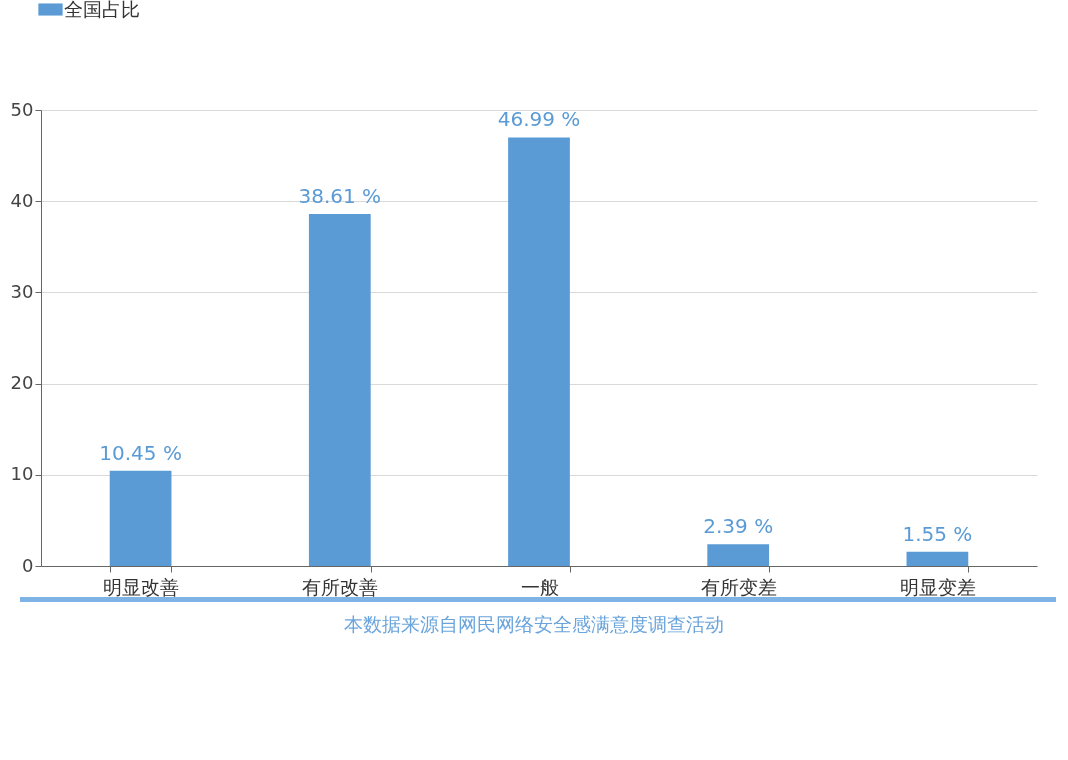 Image resolution: width=1068 pixels, height=760 pixels. What do you see at coordinates (738, 586) in the screenshot?
I see `x-tick-label: 有所变差` at bounding box center [738, 586].